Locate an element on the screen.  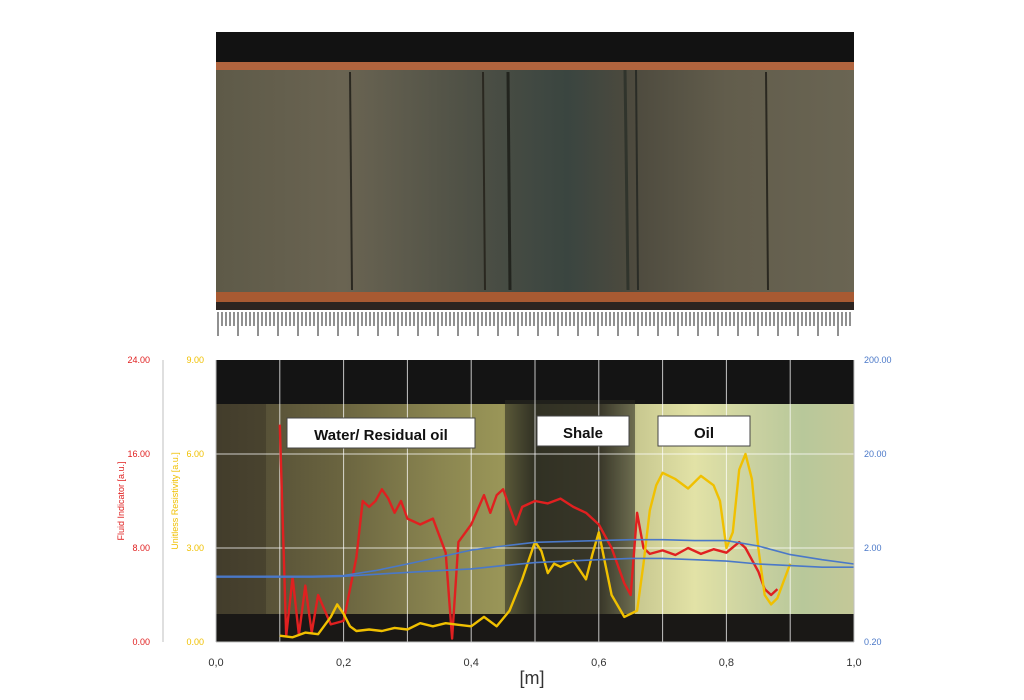
series-line-resistivity is located at coordinates (535, 545).